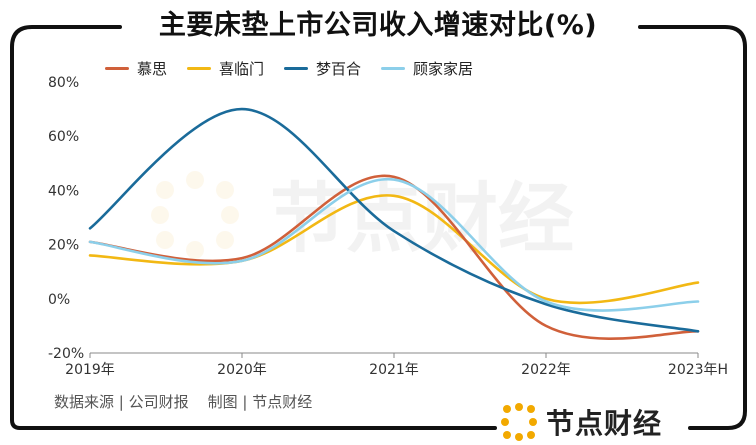  I want to click on y-tick-label: 20%, so click(63, 246).